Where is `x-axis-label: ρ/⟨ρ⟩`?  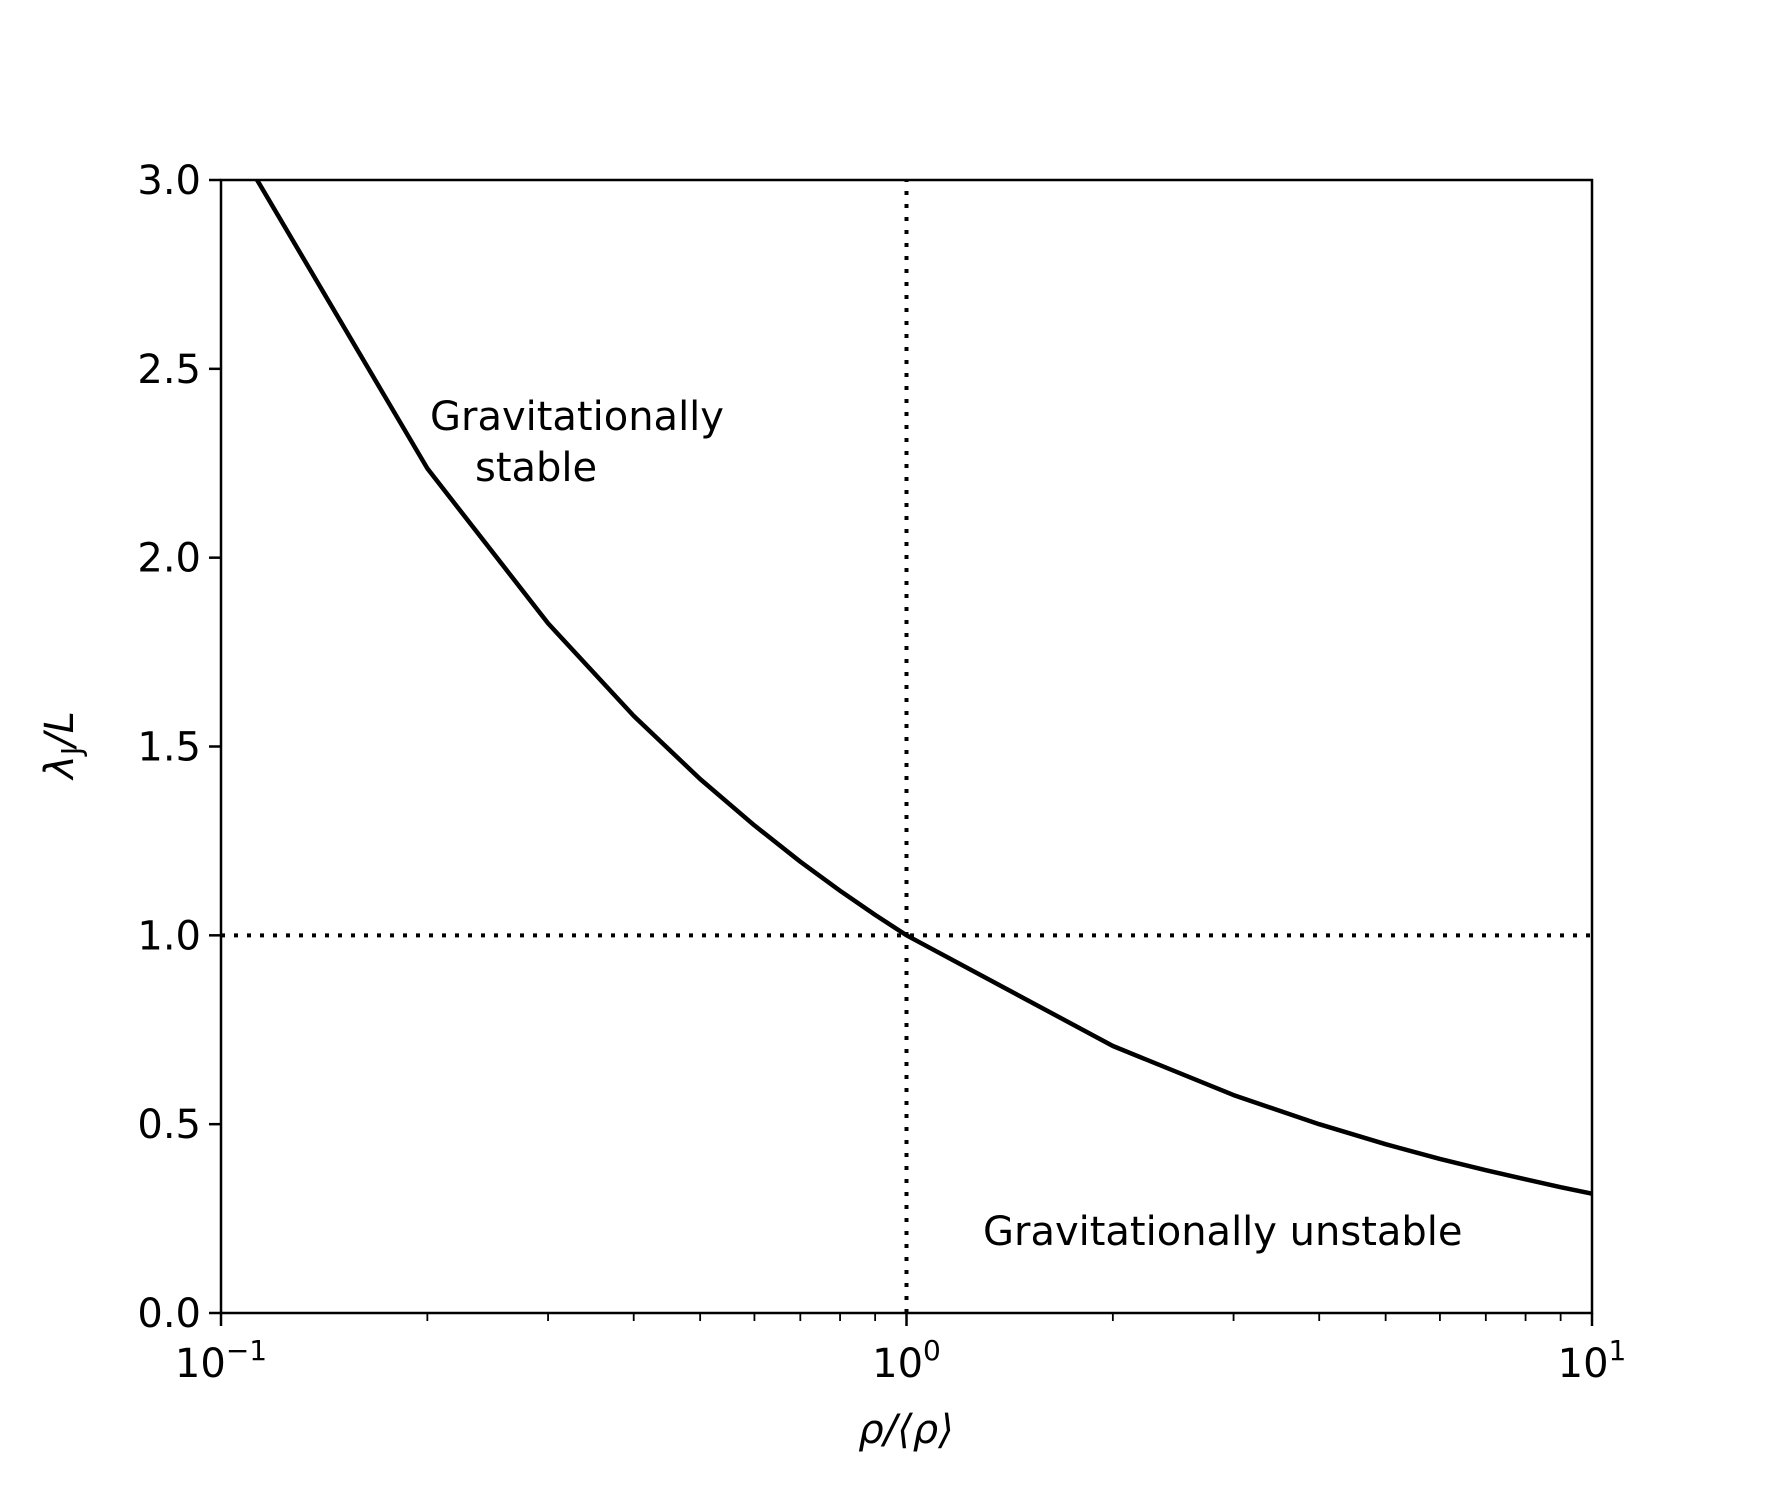 x-axis-label: ρ/⟨ρ⟩ is located at coordinates (905, 1430).